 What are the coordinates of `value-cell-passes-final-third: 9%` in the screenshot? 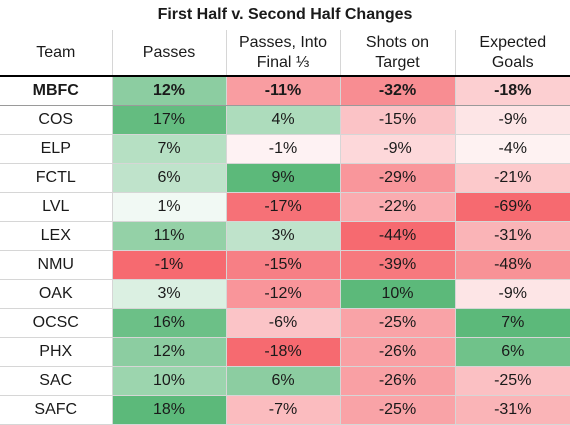 It's located at (283, 178).